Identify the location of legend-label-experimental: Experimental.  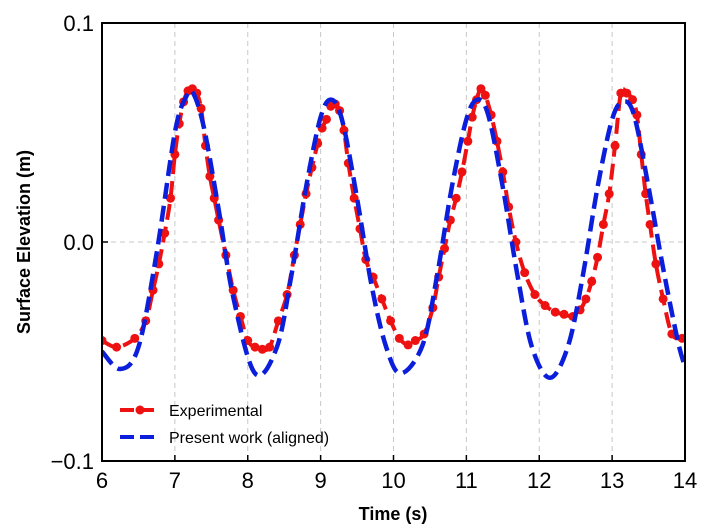
(215, 411).